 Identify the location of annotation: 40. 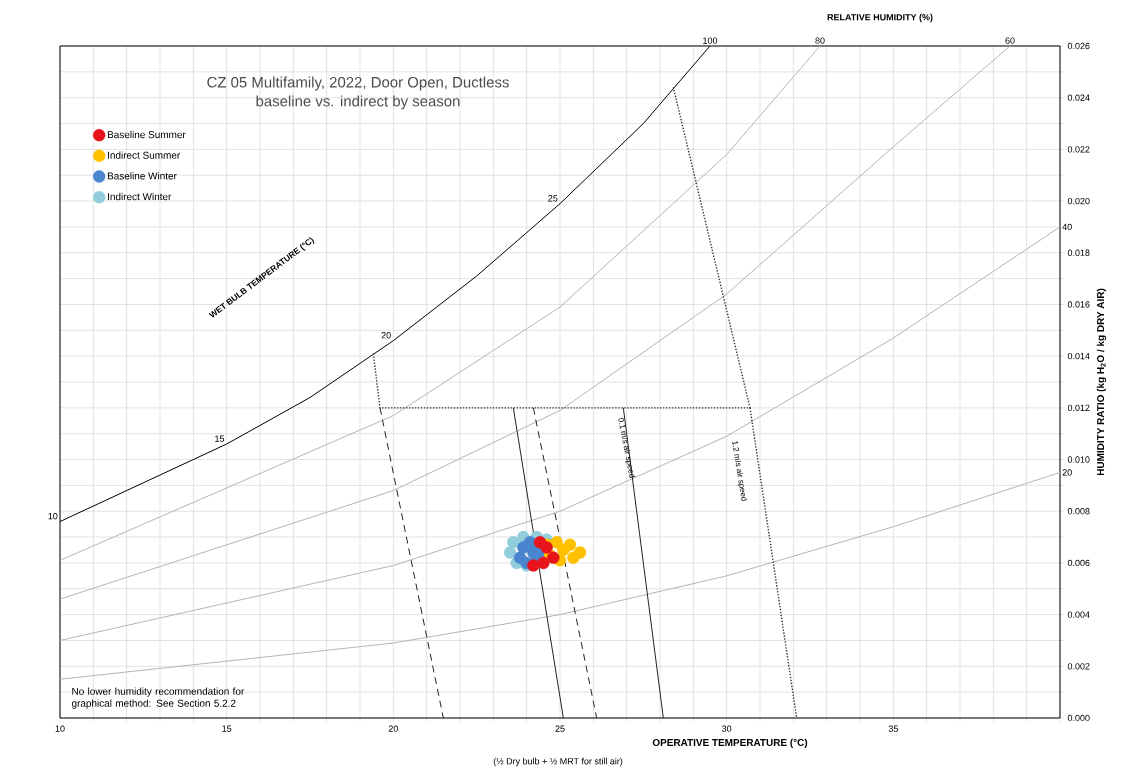
(1067, 227).